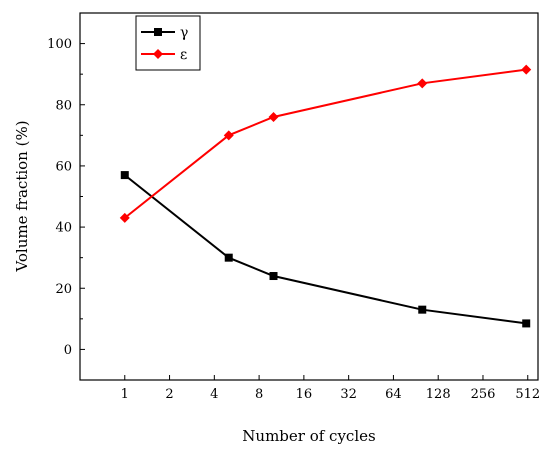 This screenshot has height=451, width=550. I want to click on x-tick-label: 16, so click(304, 394).